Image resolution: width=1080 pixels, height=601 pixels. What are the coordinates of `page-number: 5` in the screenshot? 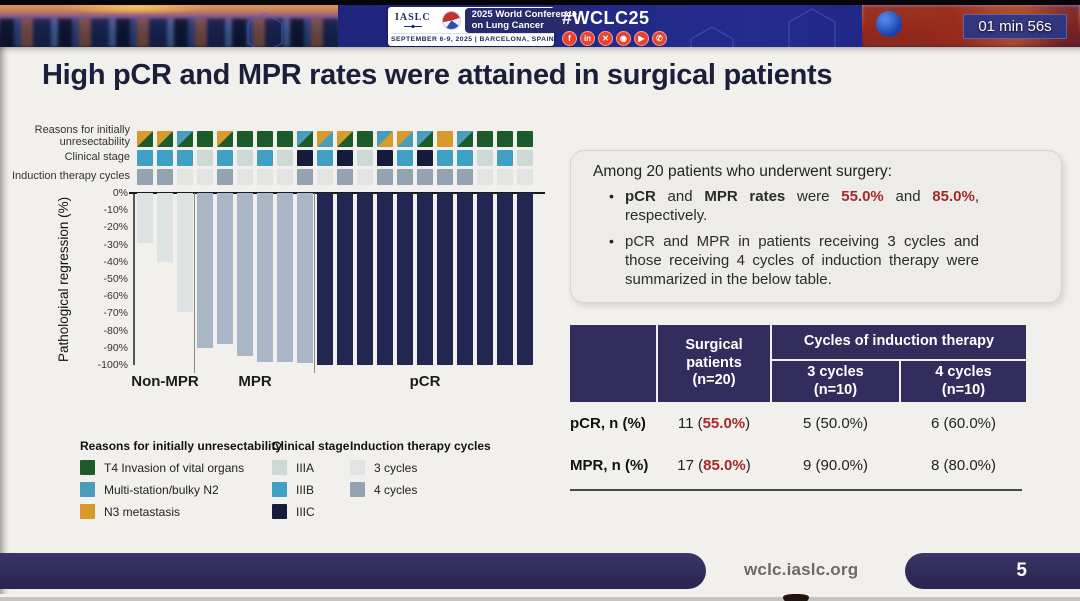 It's located at (1021, 570).